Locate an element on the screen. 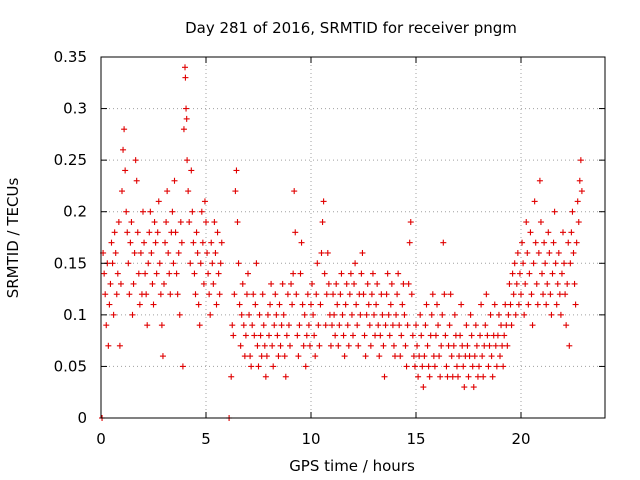 The image size is (640, 480). y-axis-label: SRMTID / TECUs is located at coordinates (13, 238).